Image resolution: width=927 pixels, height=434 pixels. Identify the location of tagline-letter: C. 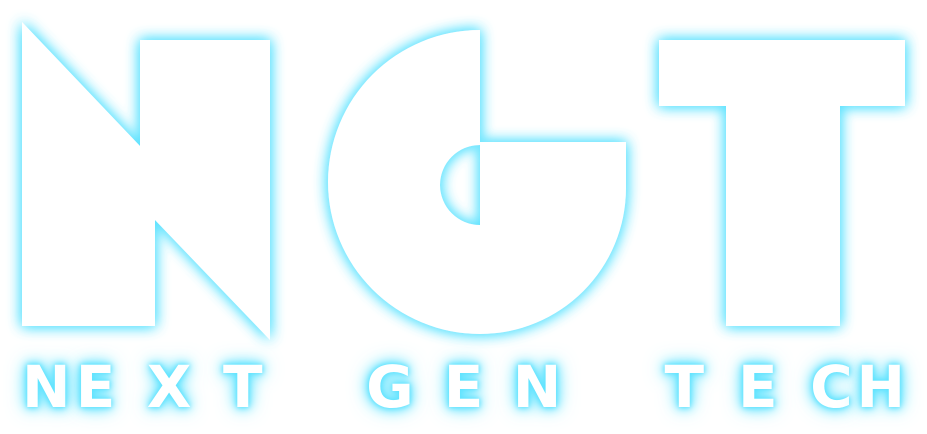
(831, 387).